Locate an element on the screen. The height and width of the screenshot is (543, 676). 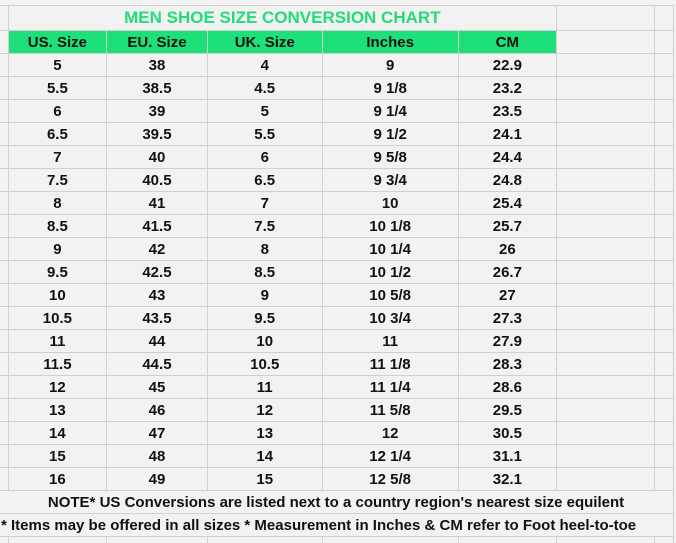
cell-uk-size: 8 is located at coordinates (264, 249).